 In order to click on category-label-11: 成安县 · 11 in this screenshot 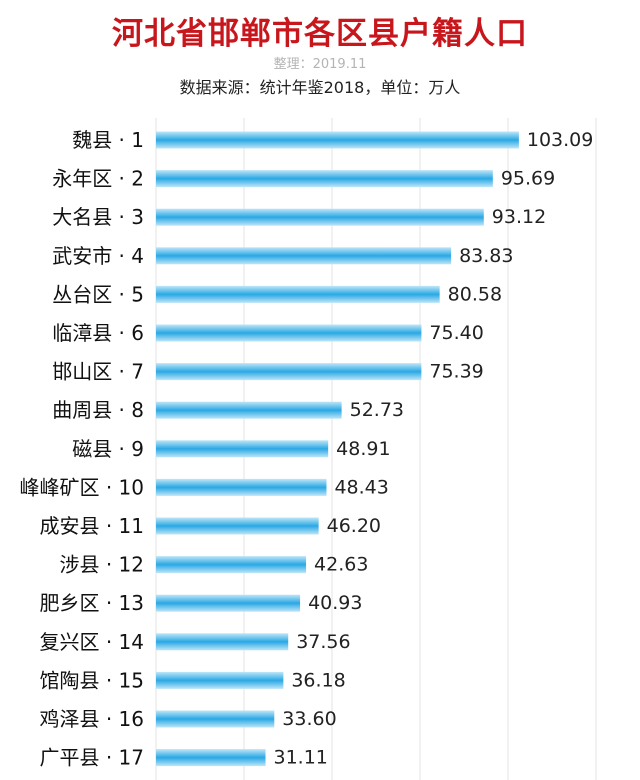, I will do `click(91, 526)`.